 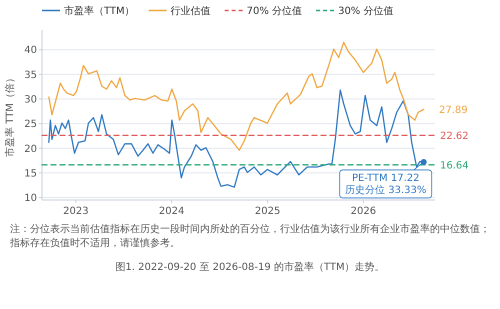 I want to click on legend-label: 市盈率（TTM）, so click(x=99, y=11).